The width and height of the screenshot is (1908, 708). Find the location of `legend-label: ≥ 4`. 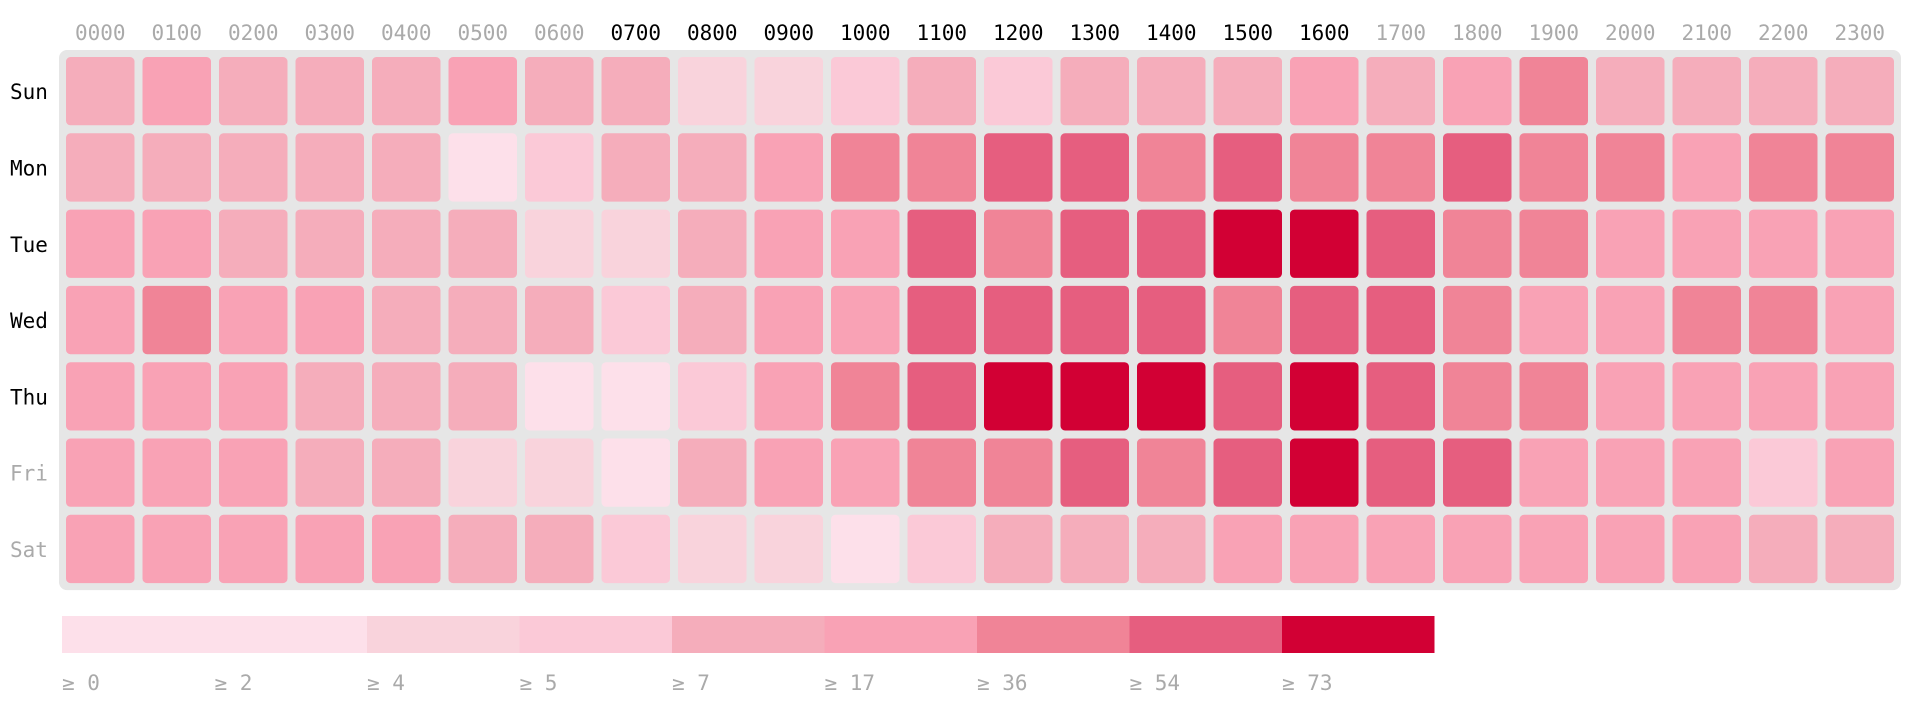

legend-label: ≥ 4 is located at coordinates (386, 683).